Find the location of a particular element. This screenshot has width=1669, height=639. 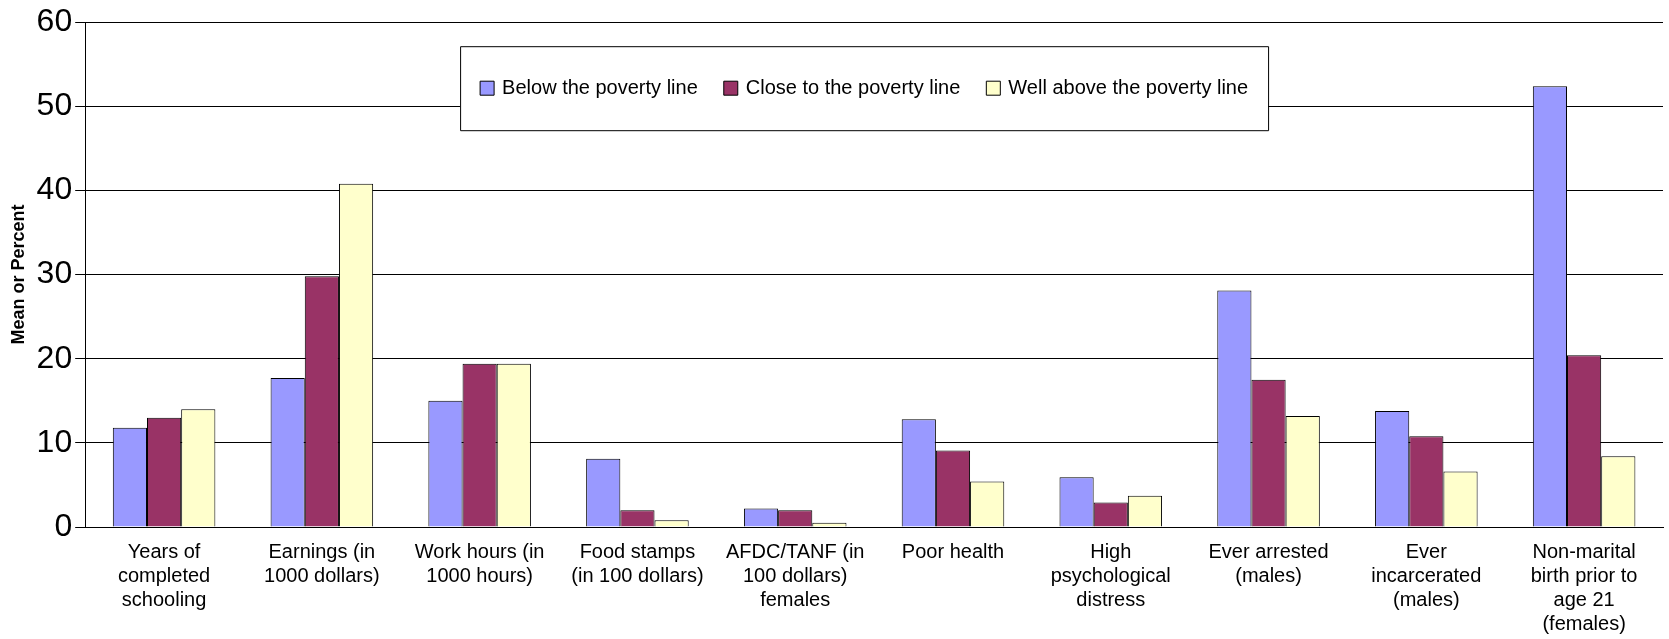

x-tick-label: High psychological distress is located at coordinates (1110, 574).